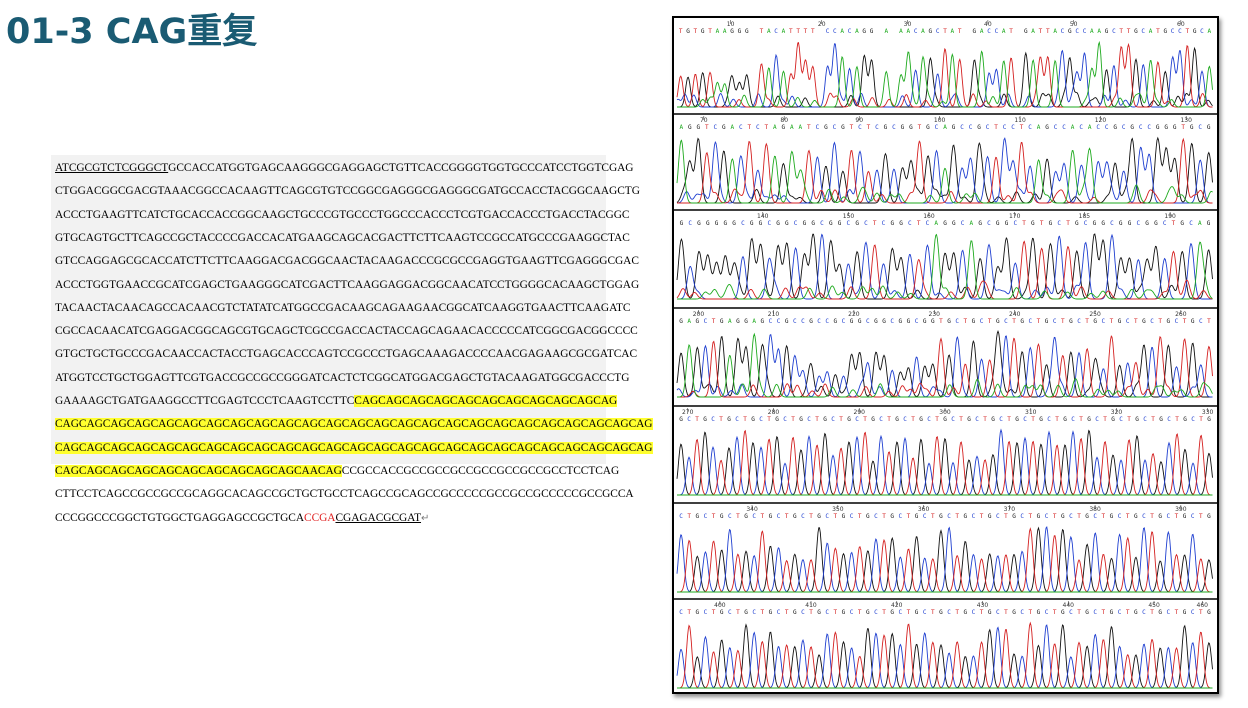 The width and height of the screenshot is (1248, 708). Describe the element at coordinates (1101, 120) in the screenshot. I see `position-label: 120` at that location.